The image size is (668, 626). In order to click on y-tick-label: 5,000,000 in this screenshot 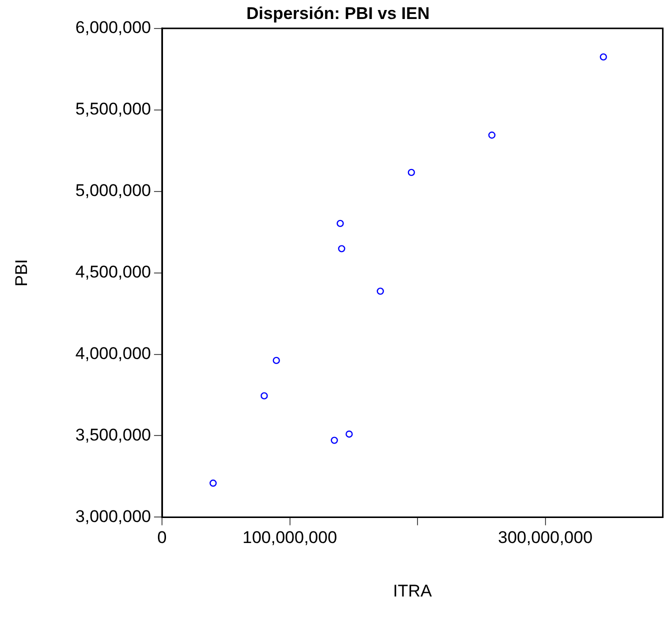, I will do `click(113, 190)`.